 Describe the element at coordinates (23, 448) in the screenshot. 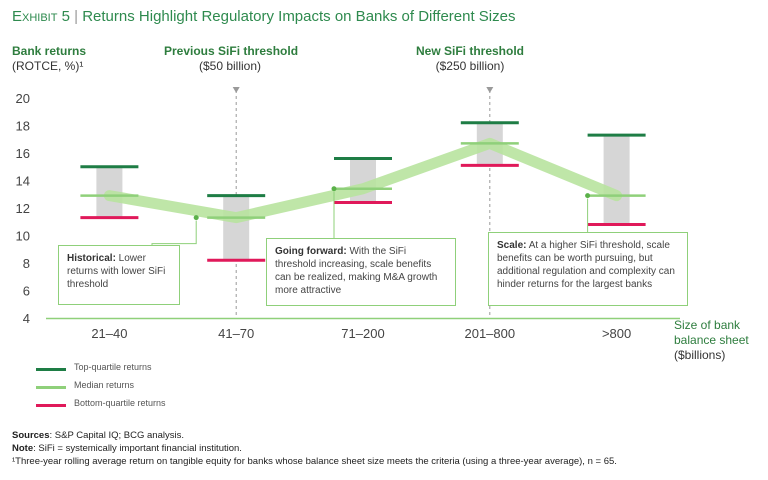

I see `note-label: Note` at that location.